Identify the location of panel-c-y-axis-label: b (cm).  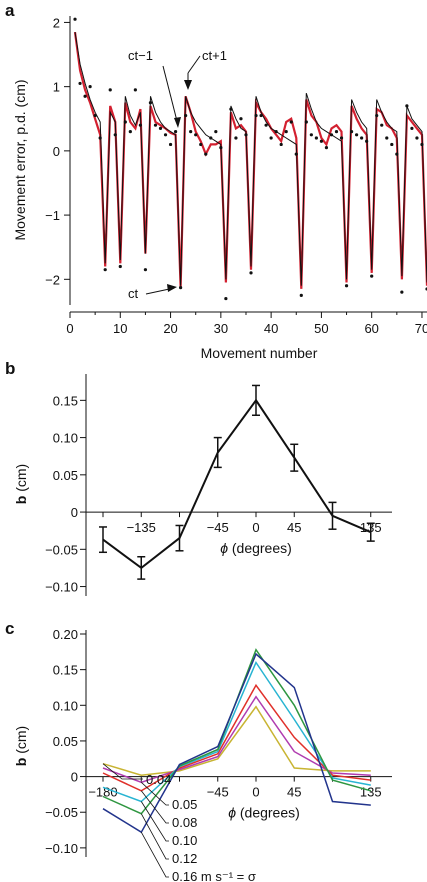
(21, 746).